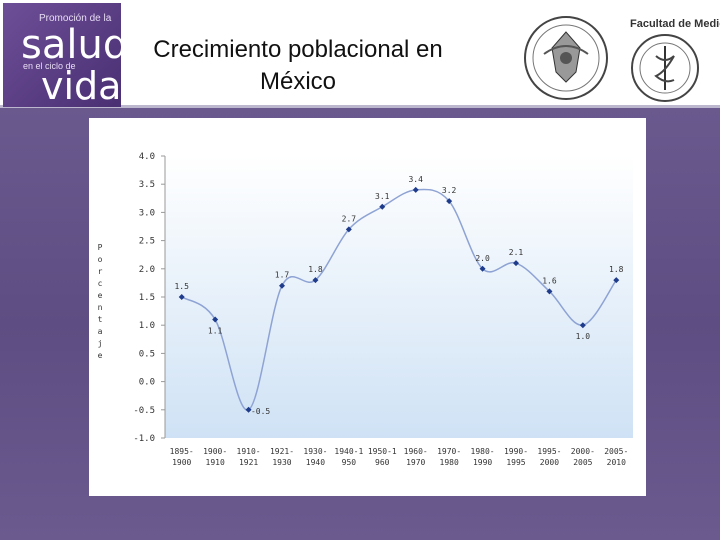 The width and height of the screenshot is (720, 540). I want to click on x-tick-label: 2000, so click(549, 462).